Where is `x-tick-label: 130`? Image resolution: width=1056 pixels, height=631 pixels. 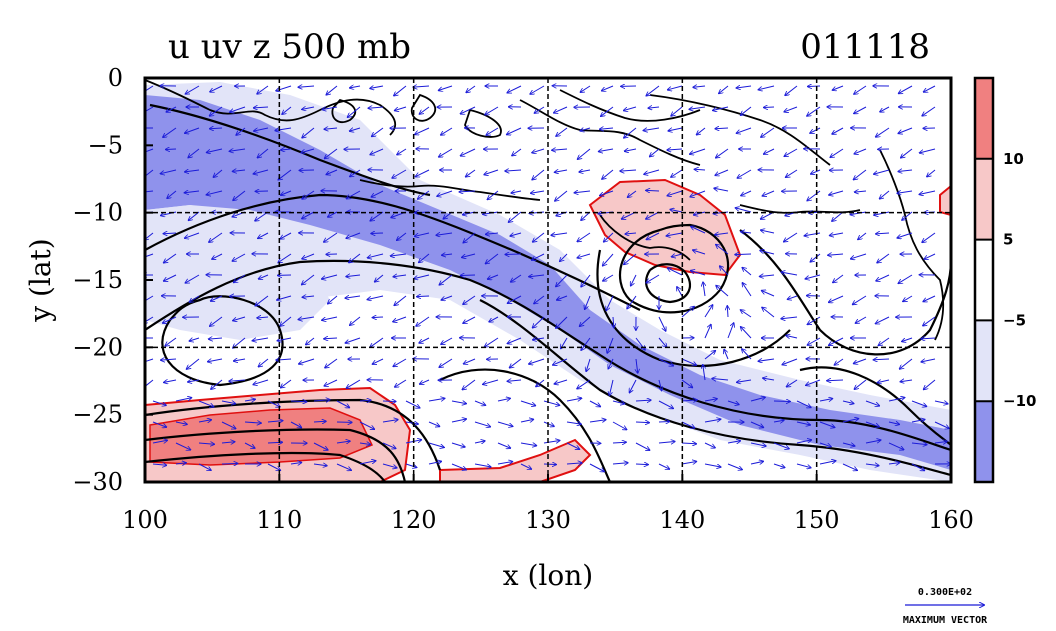 x-tick-label: 130 is located at coordinates (548, 520).